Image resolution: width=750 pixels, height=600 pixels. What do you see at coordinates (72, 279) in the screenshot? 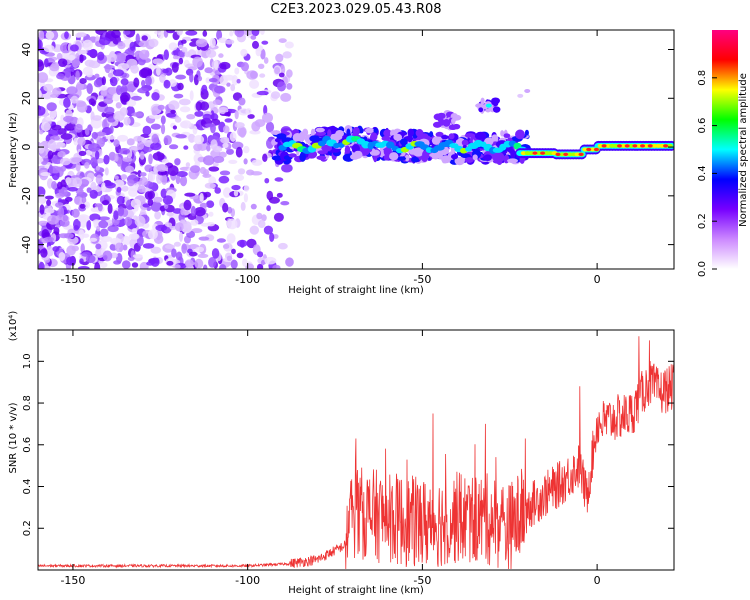
I see `x-tick-label: -150` at bounding box center [72, 279].